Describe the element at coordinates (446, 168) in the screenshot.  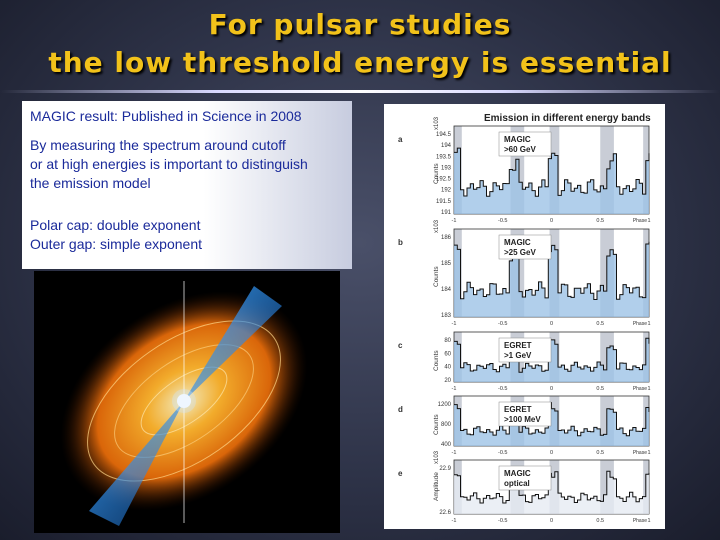
I see `y-tick-label: 193` at that location.